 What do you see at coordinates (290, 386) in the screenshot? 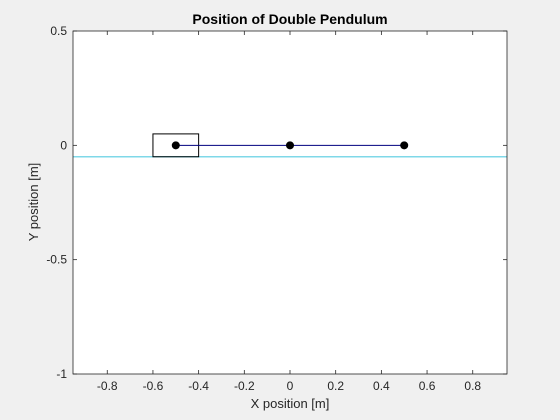
I see `x-tick-label: 0` at bounding box center [290, 386].